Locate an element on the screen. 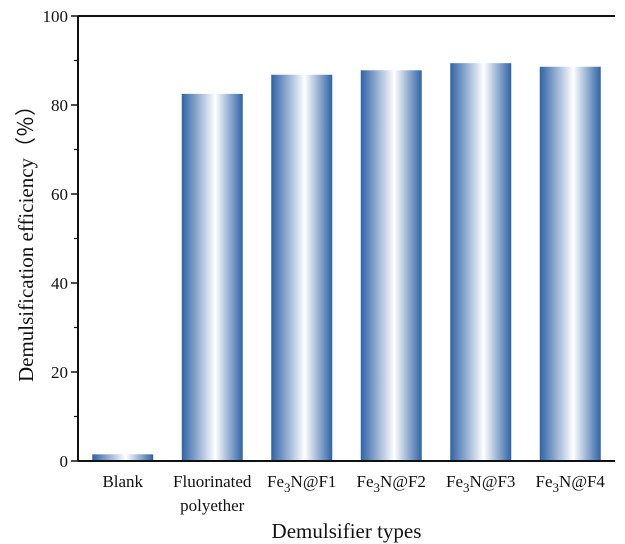 The height and width of the screenshot is (544, 625). y-tick-label: 80 is located at coordinates (59, 105).